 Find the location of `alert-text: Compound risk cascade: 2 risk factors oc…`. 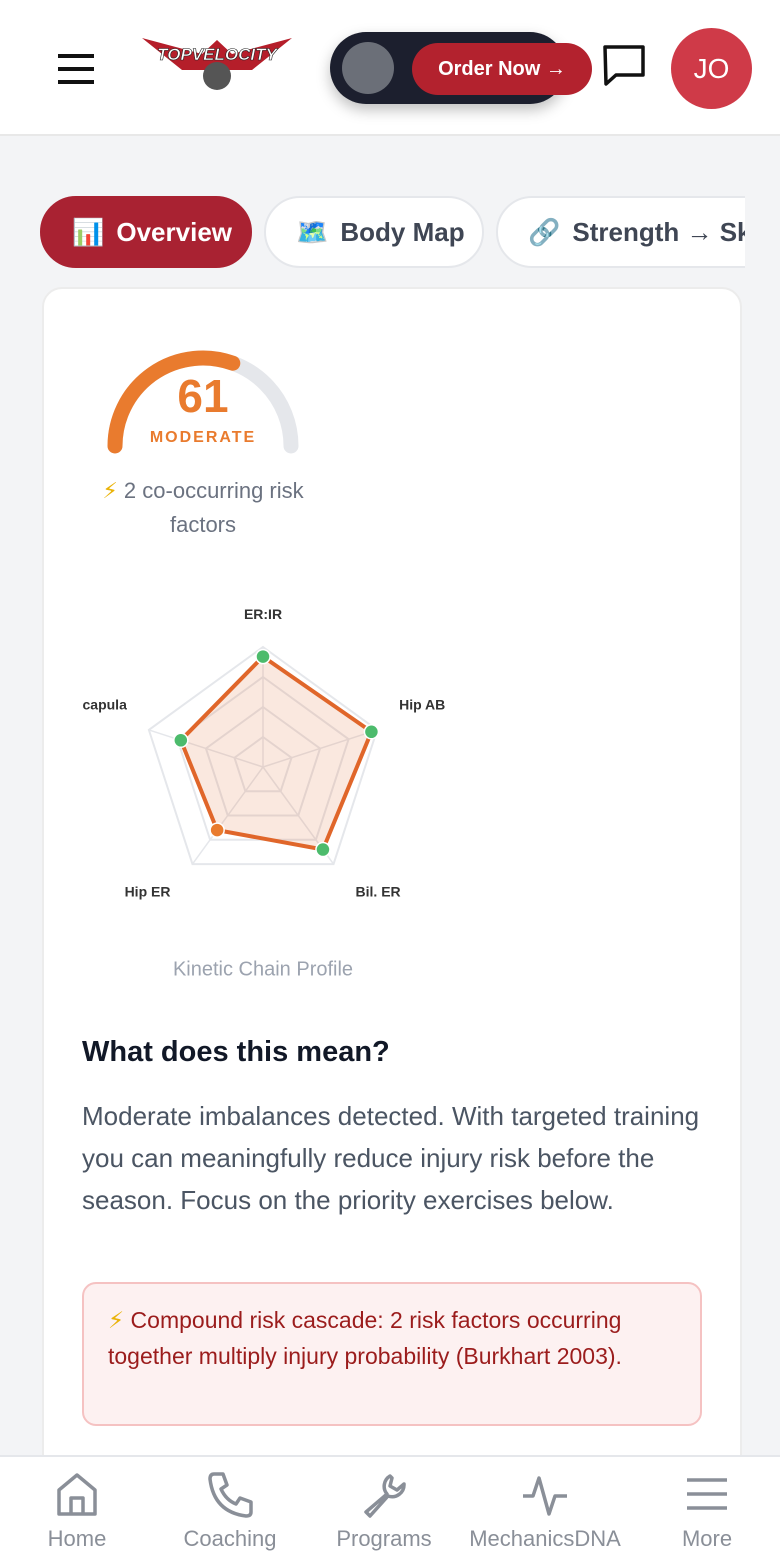

alert-text: Compound risk cascade: 2 risk factors oc… is located at coordinates (365, 1338).